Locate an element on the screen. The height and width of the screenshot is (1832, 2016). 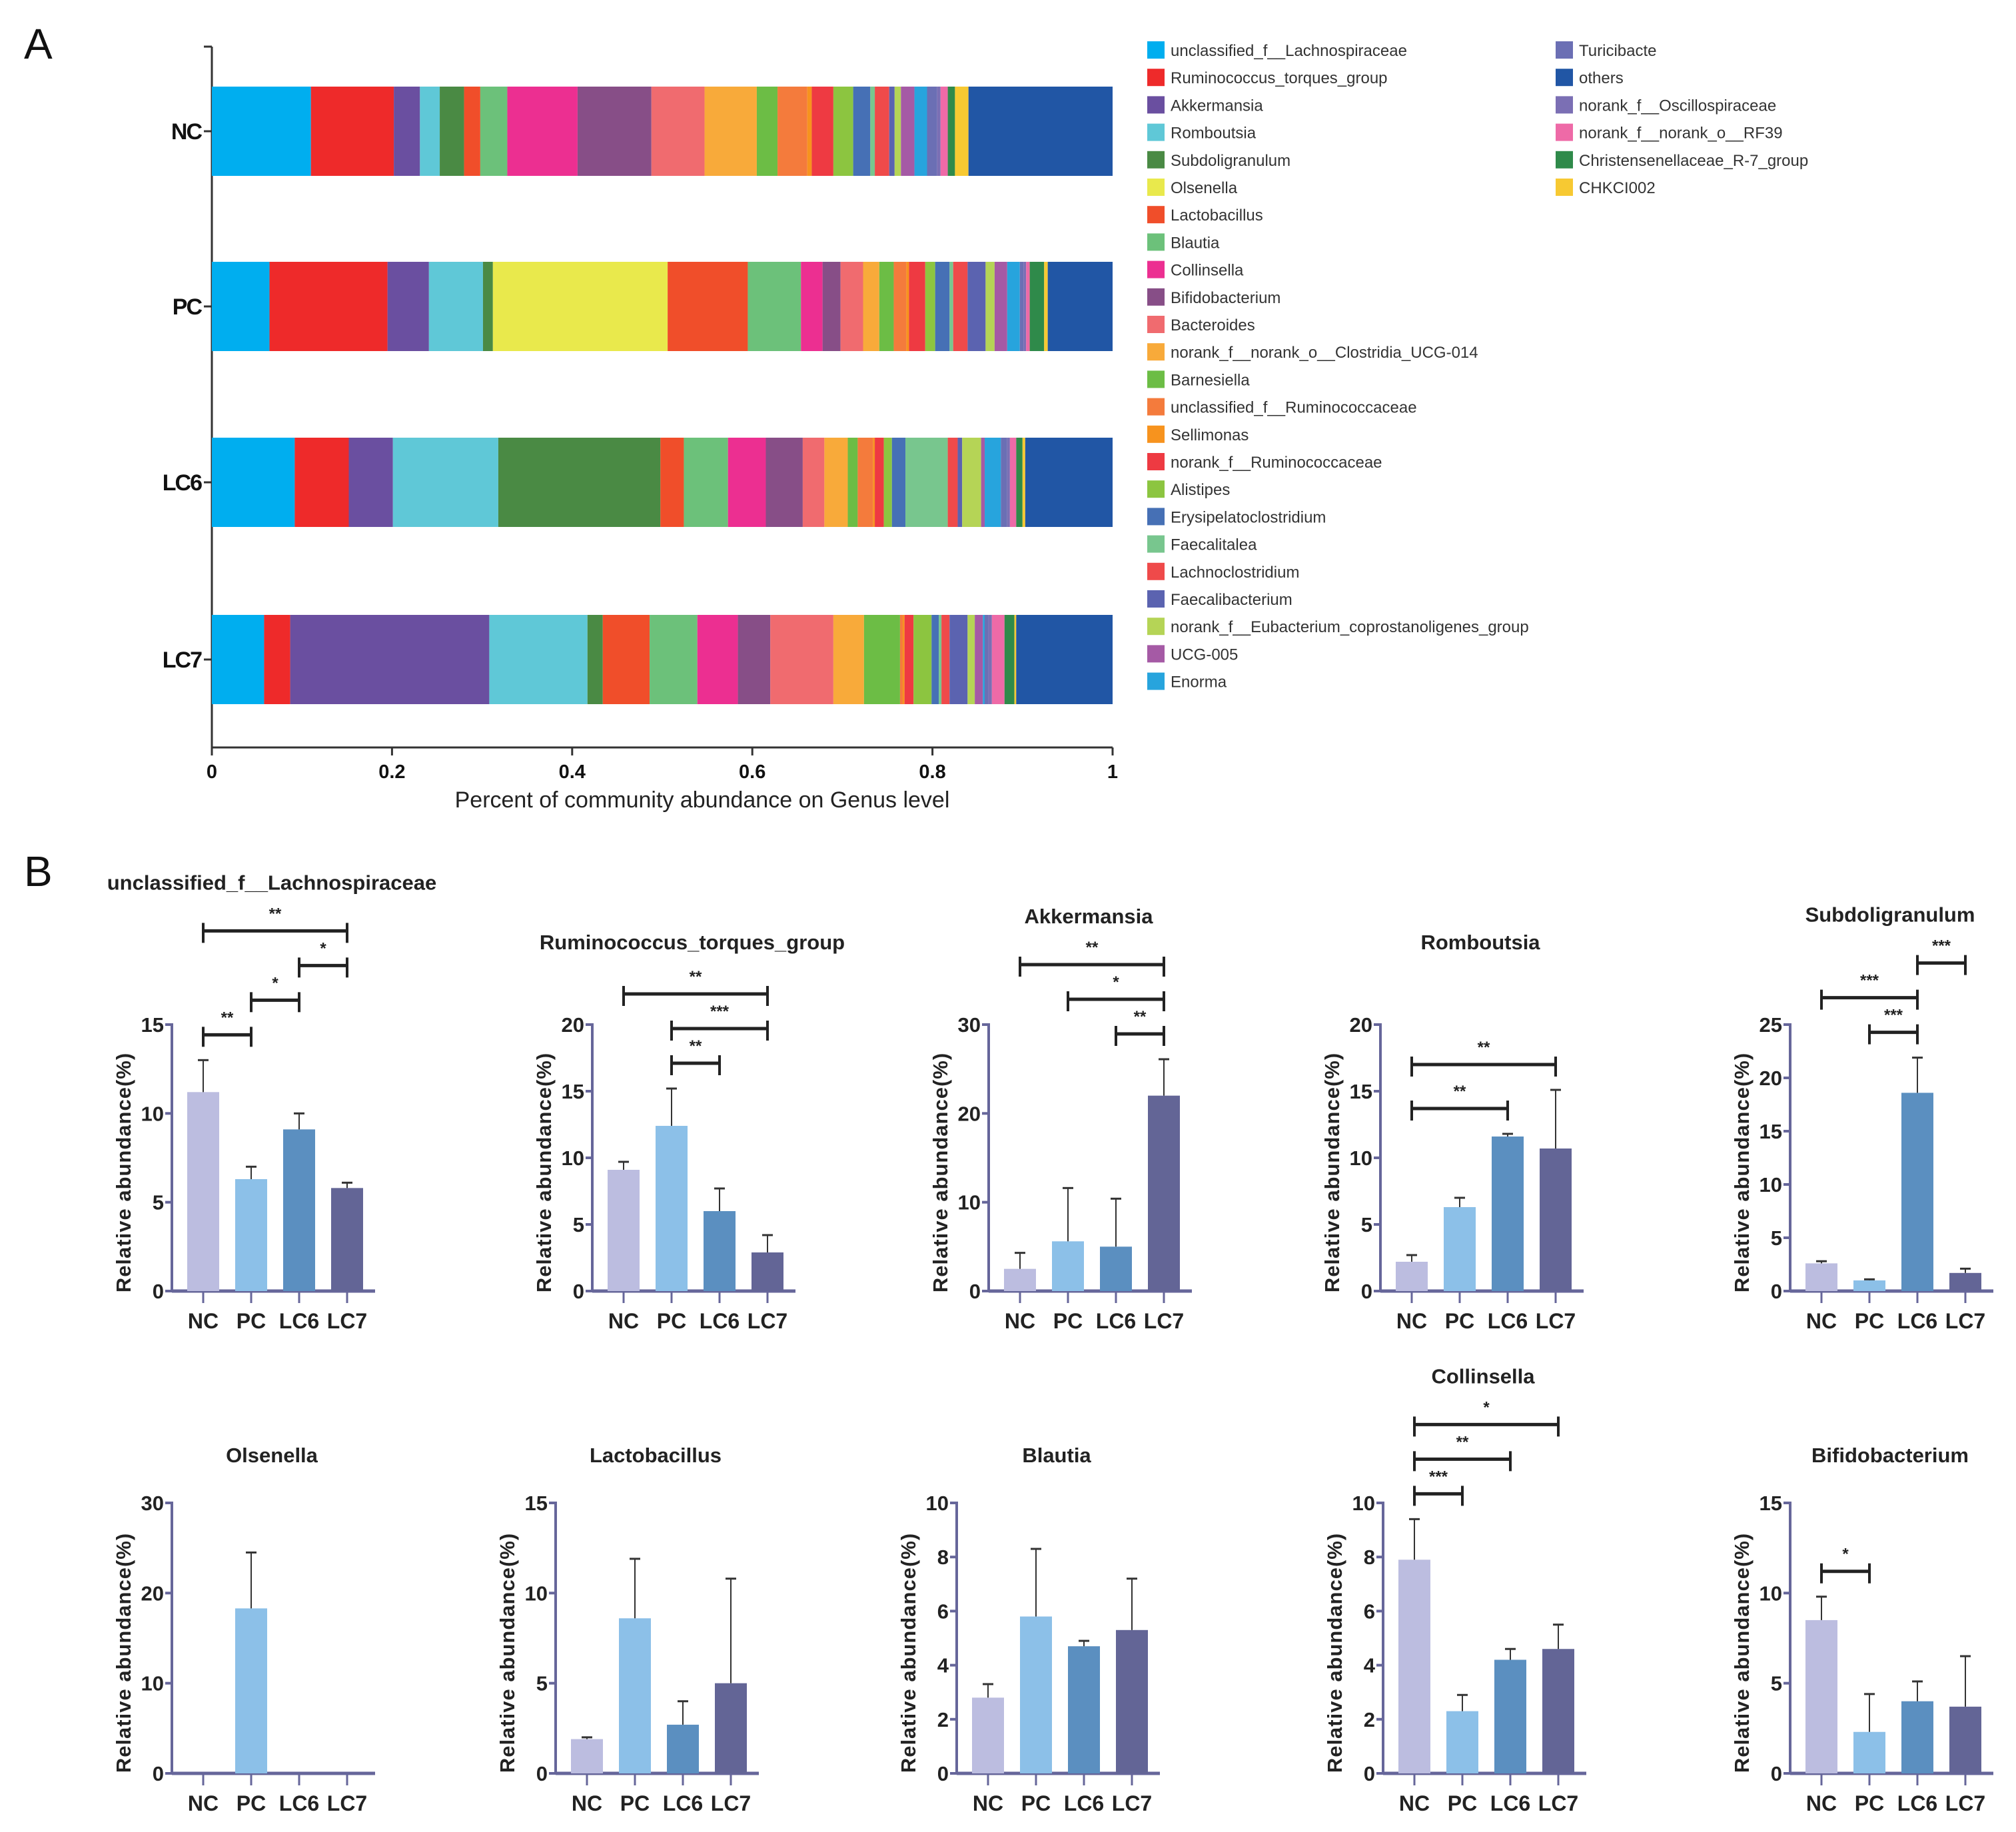
legend-label: Ruminococcus_torques_group is located at coordinates (1279, 78).